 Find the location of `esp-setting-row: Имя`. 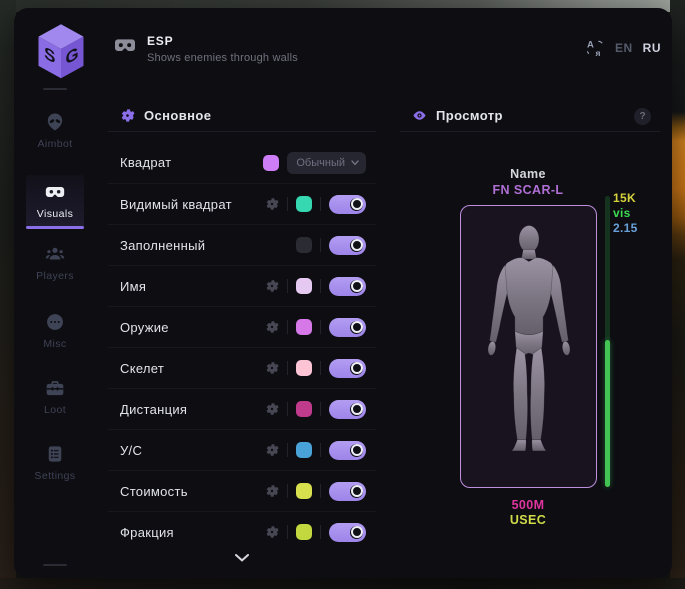

esp-setting-row: Имя is located at coordinates (242, 285).